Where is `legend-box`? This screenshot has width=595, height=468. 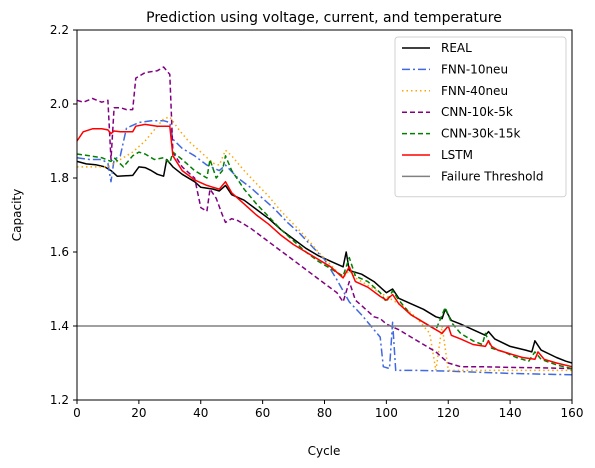 legend-box is located at coordinates (480, 117).